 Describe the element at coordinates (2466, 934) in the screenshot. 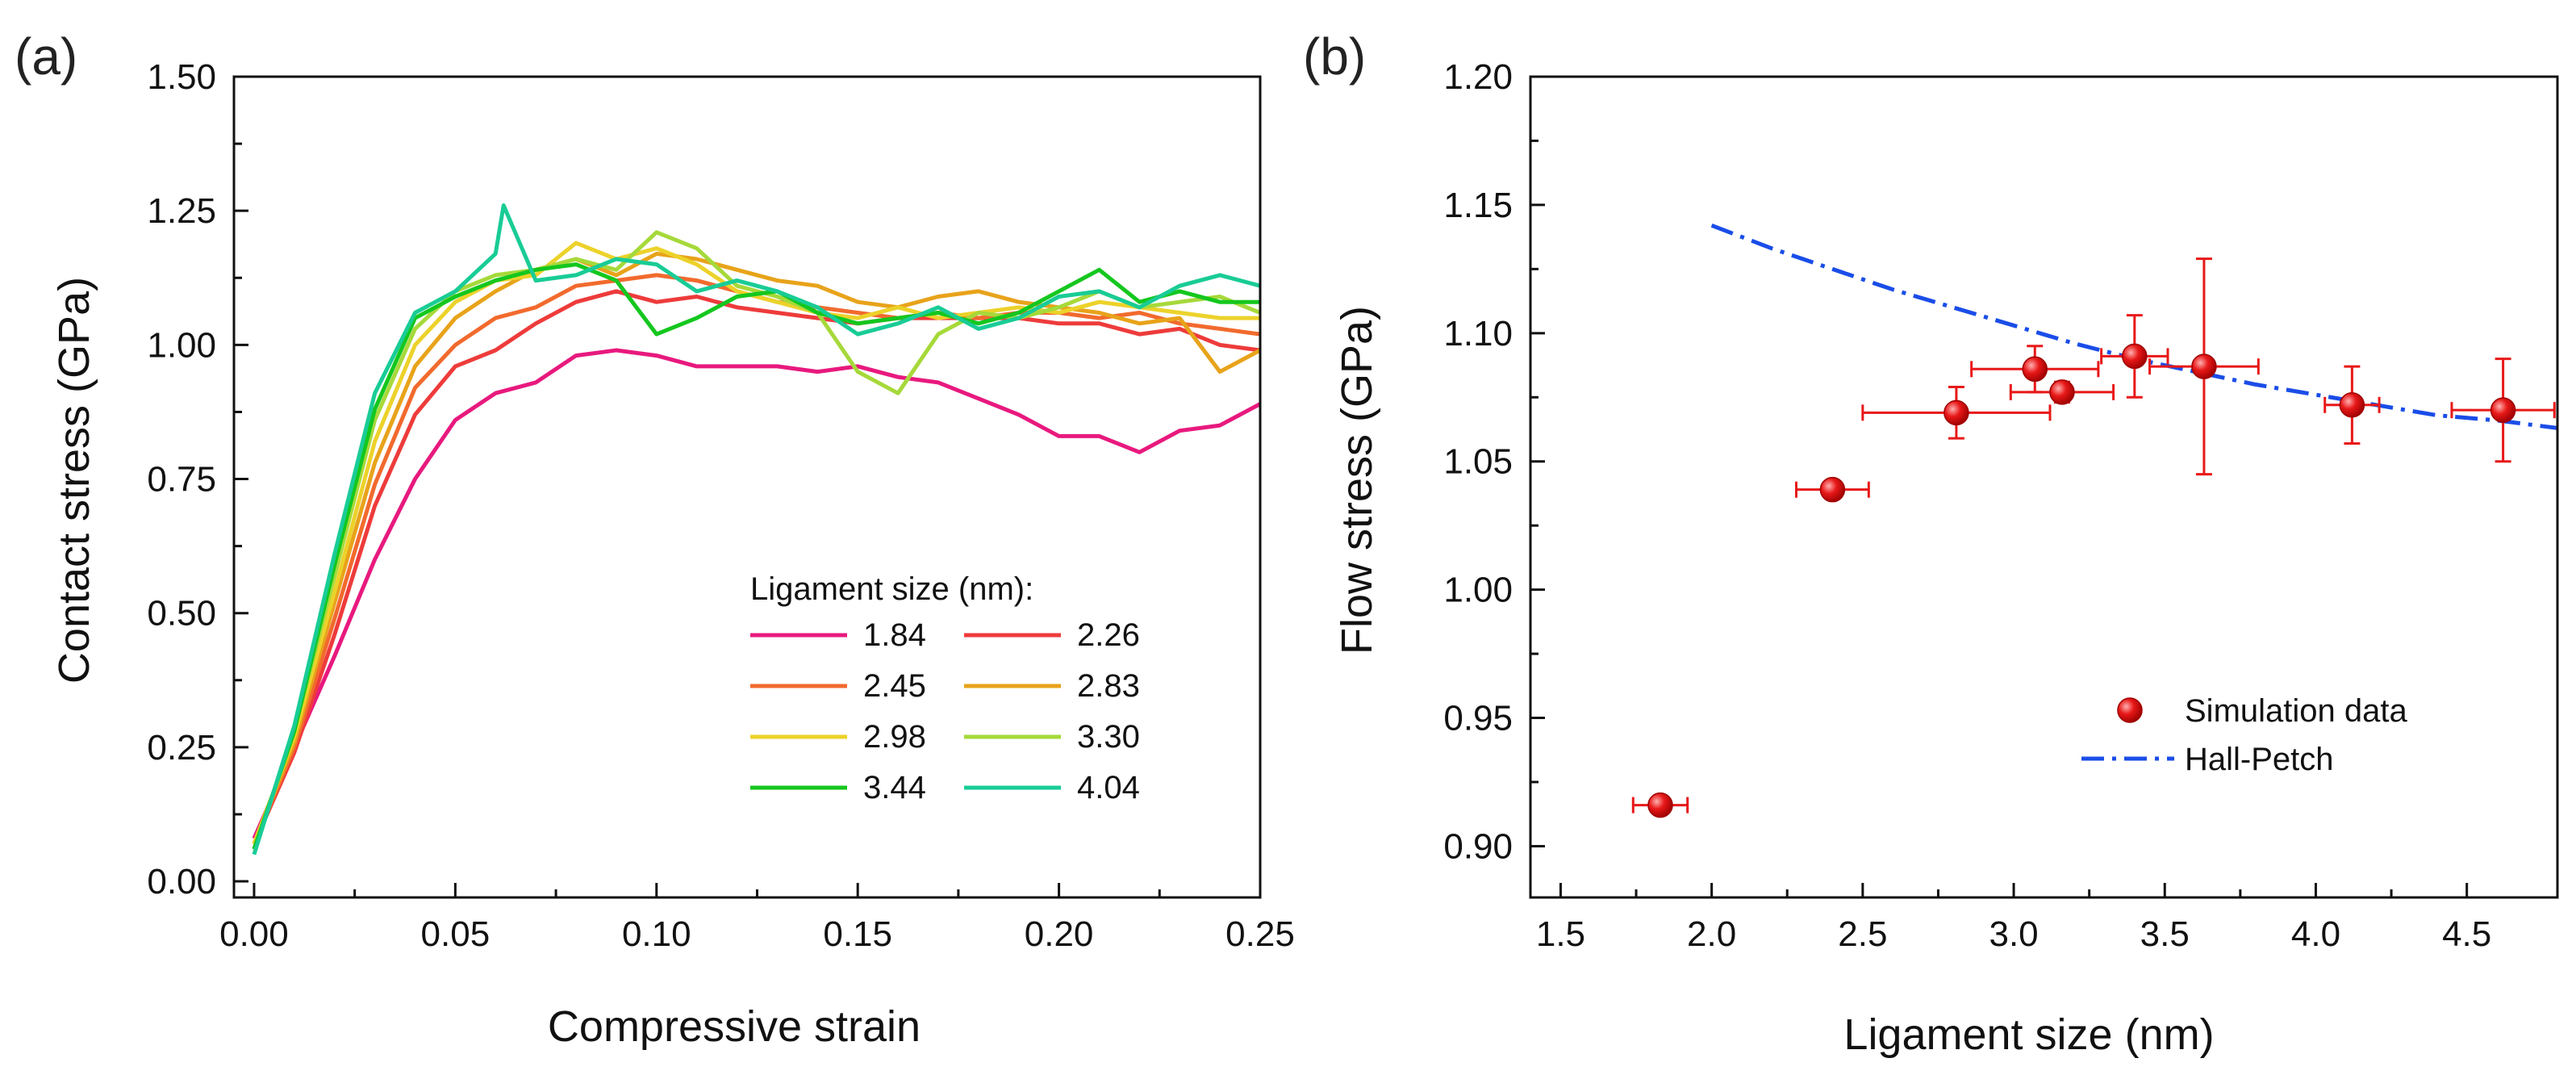

I see `x-tick-label: 4.5` at that location.